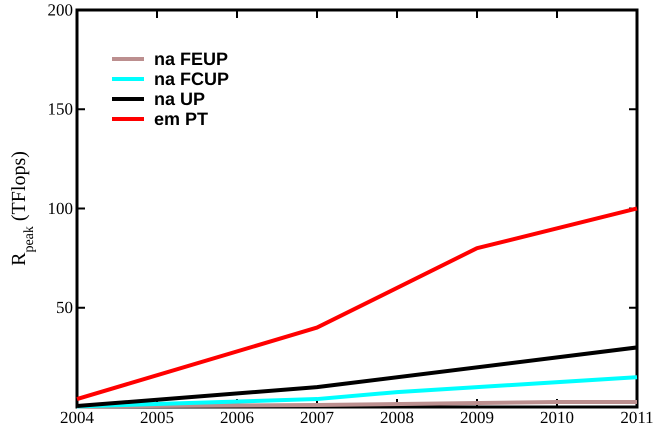  What do you see at coordinates (60, 109) in the screenshot?
I see `y-tick-label: 150` at bounding box center [60, 109].